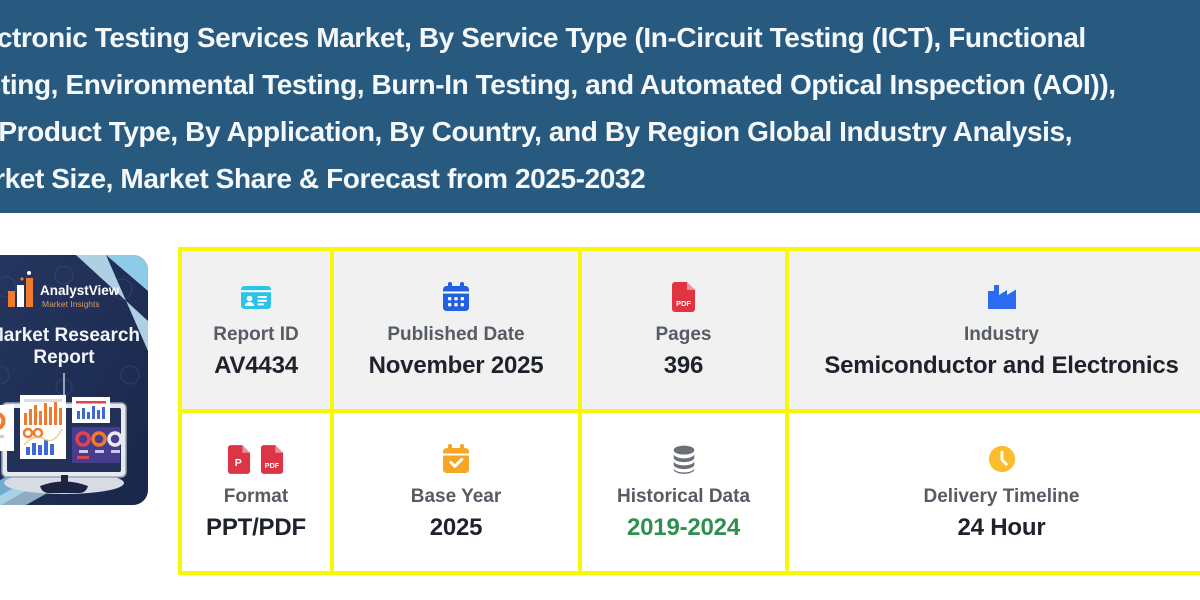 Image resolution: width=1200 pixels, height=600 pixels. Describe the element at coordinates (7, 428) in the screenshot. I see `screen-chart-left` at that location.